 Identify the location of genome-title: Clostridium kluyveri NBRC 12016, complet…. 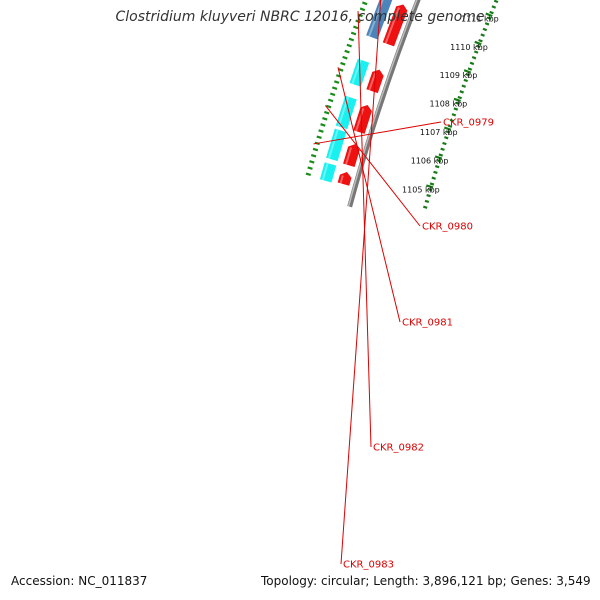
(300, 17).